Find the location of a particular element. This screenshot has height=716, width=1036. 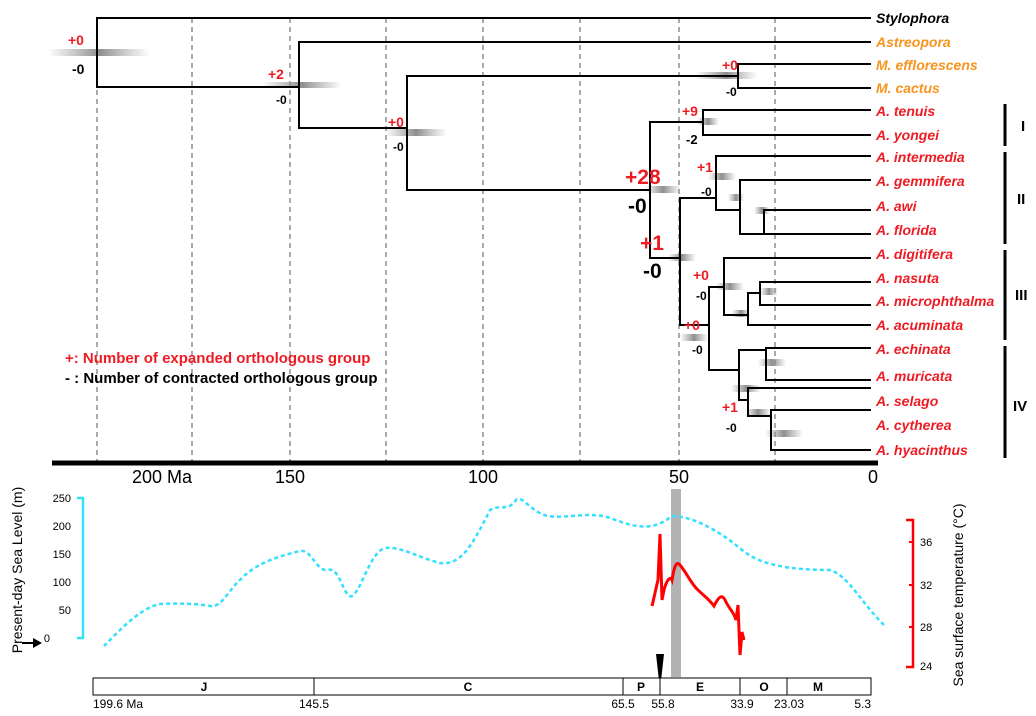

clade-label: IV is located at coordinates (1020, 406).